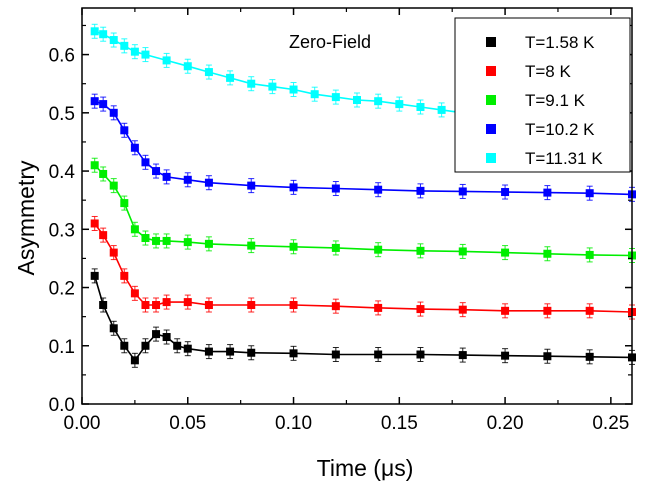 Image resolution: width=658 pixels, height=489 pixels. What do you see at coordinates (82, 423) in the screenshot?
I see `x-tick-label: 0.00` at bounding box center [82, 423].